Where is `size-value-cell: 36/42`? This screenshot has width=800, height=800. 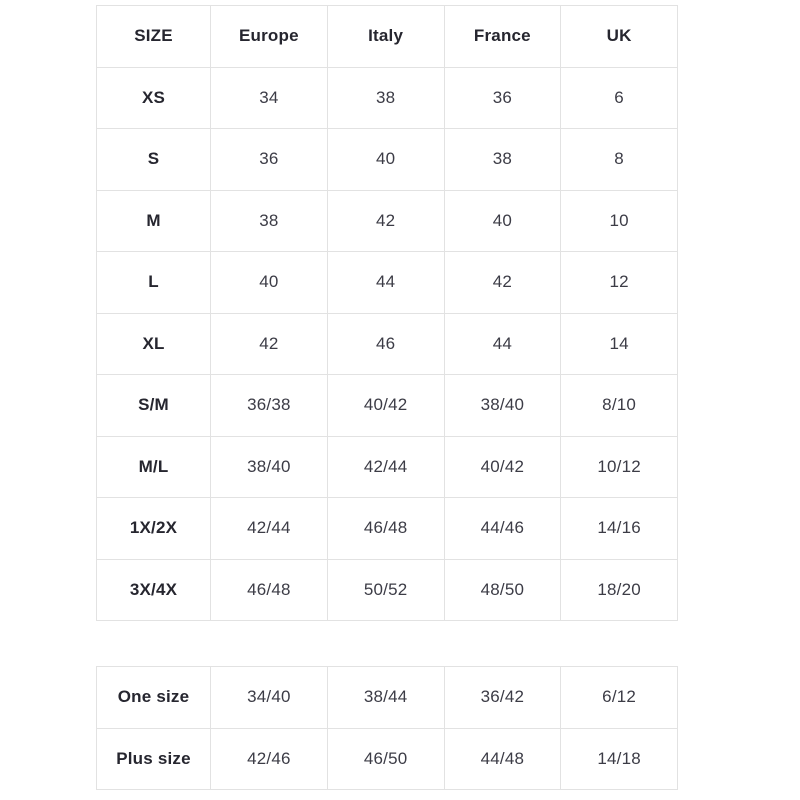
size-value-cell: 36/42 is located at coordinates (502, 697).